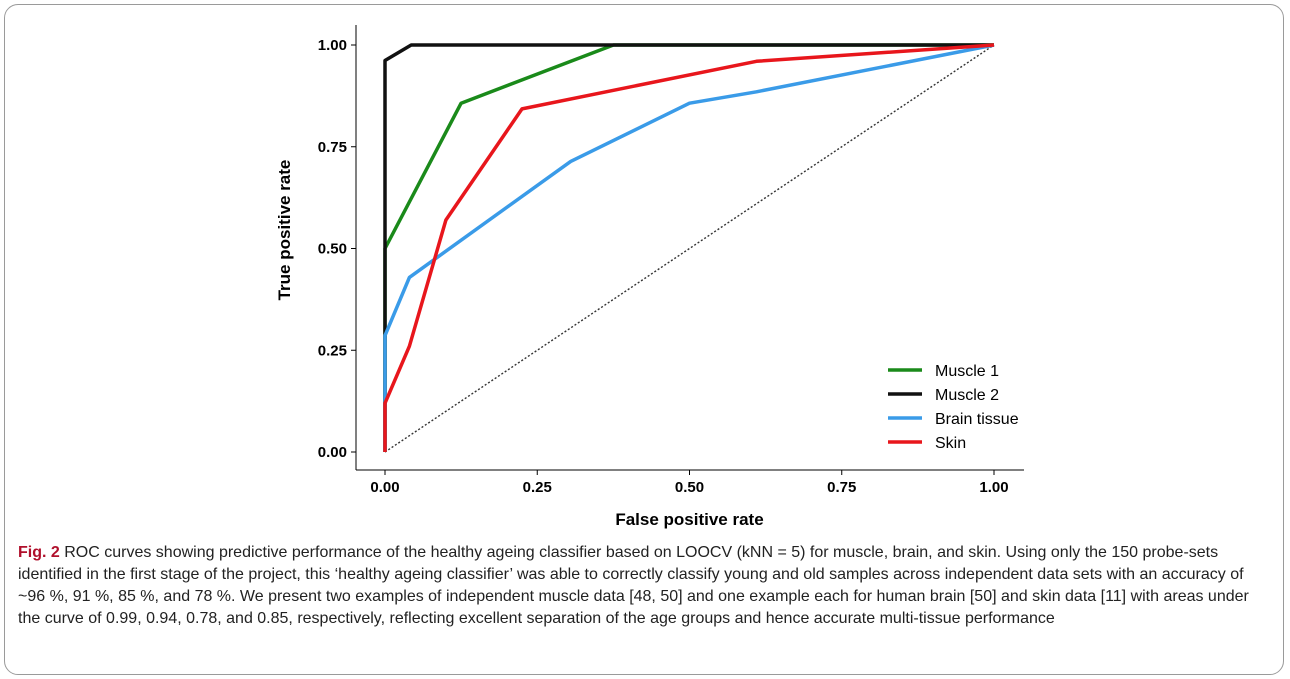  I want to click on legend: Muscle 1 Muscle 2 Brain tissue Skin, so click(953, 407).